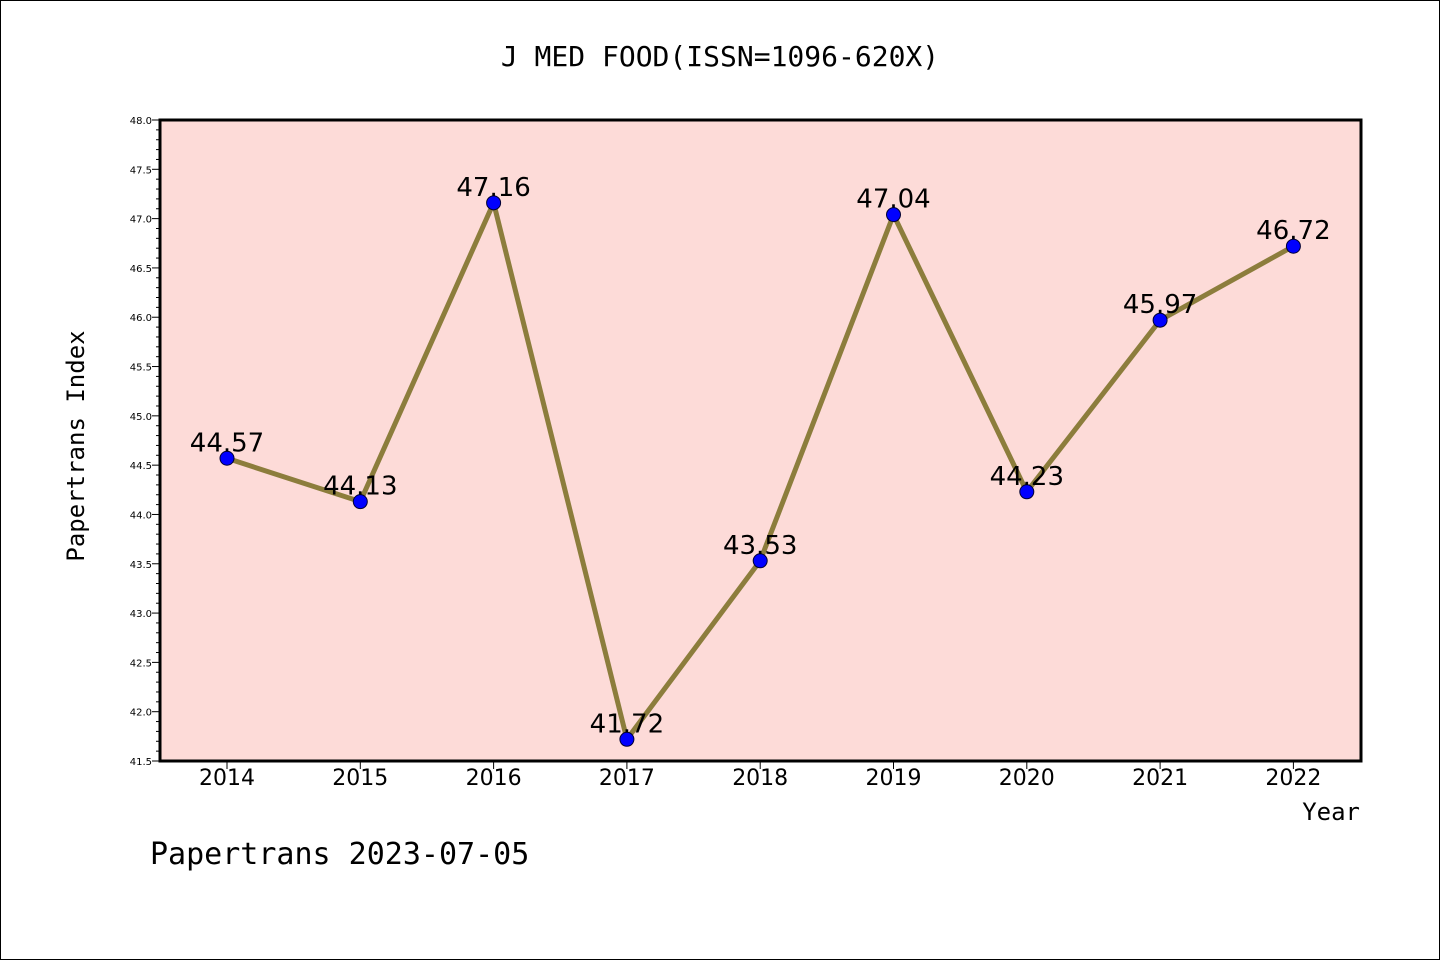 The width and height of the screenshot is (1440, 960). What do you see at coordinates (141, 269) in the screenshot?
I see `y-tick-label: 46.5` at bounding box center [141, 269].